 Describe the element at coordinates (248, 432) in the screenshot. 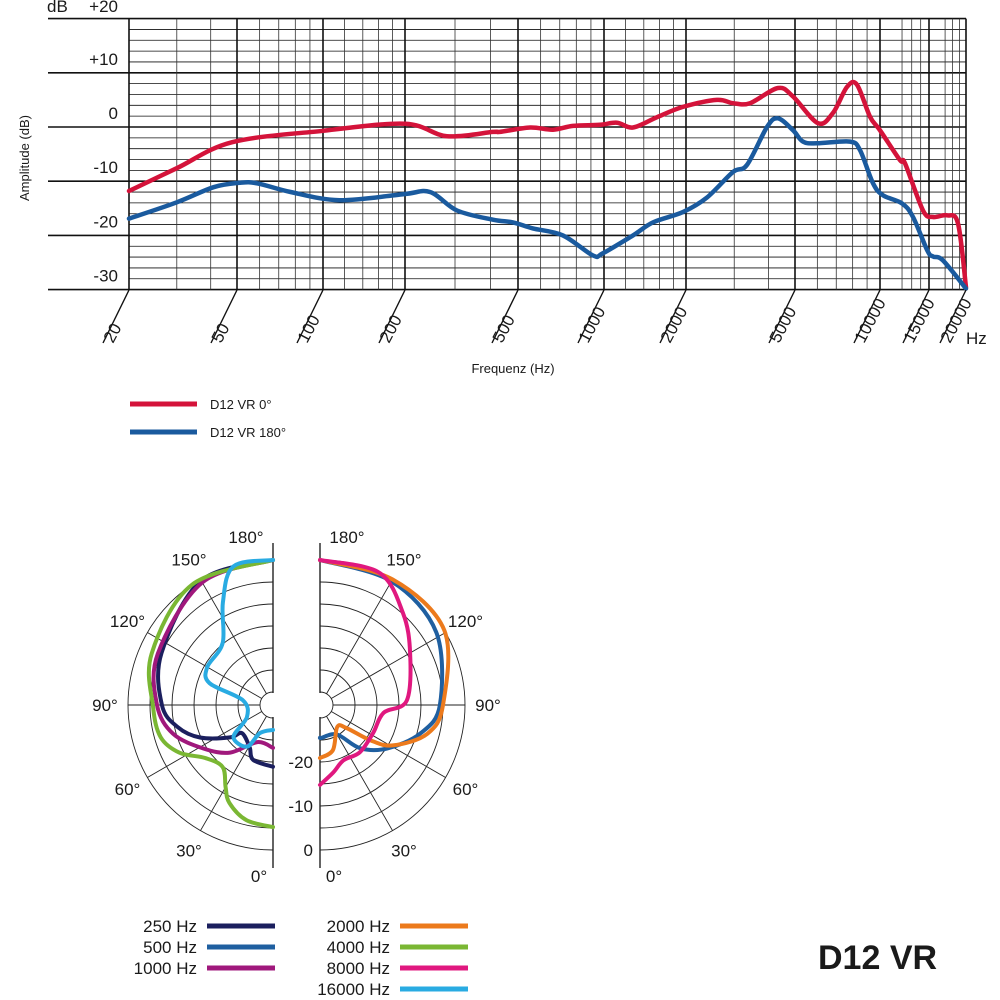

I see `legend-label: D12 VR 180°` at that location.